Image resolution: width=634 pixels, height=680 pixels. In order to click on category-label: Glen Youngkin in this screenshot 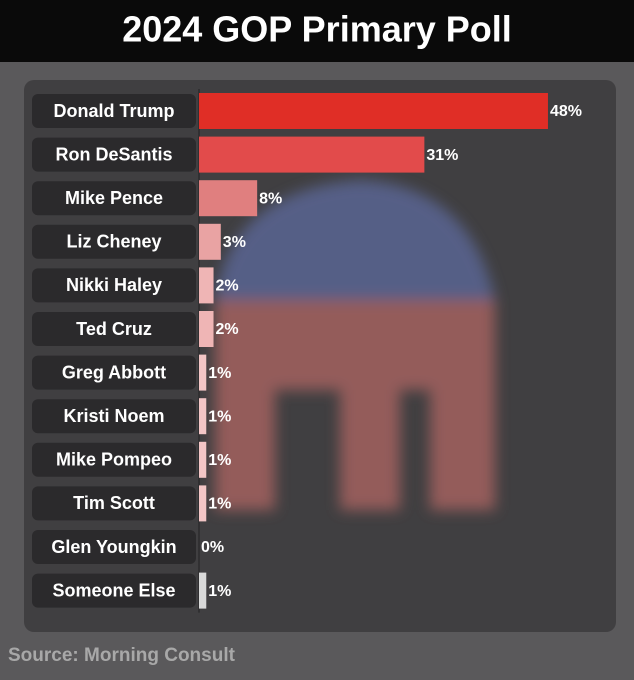, I will do `click(113, 547)`.